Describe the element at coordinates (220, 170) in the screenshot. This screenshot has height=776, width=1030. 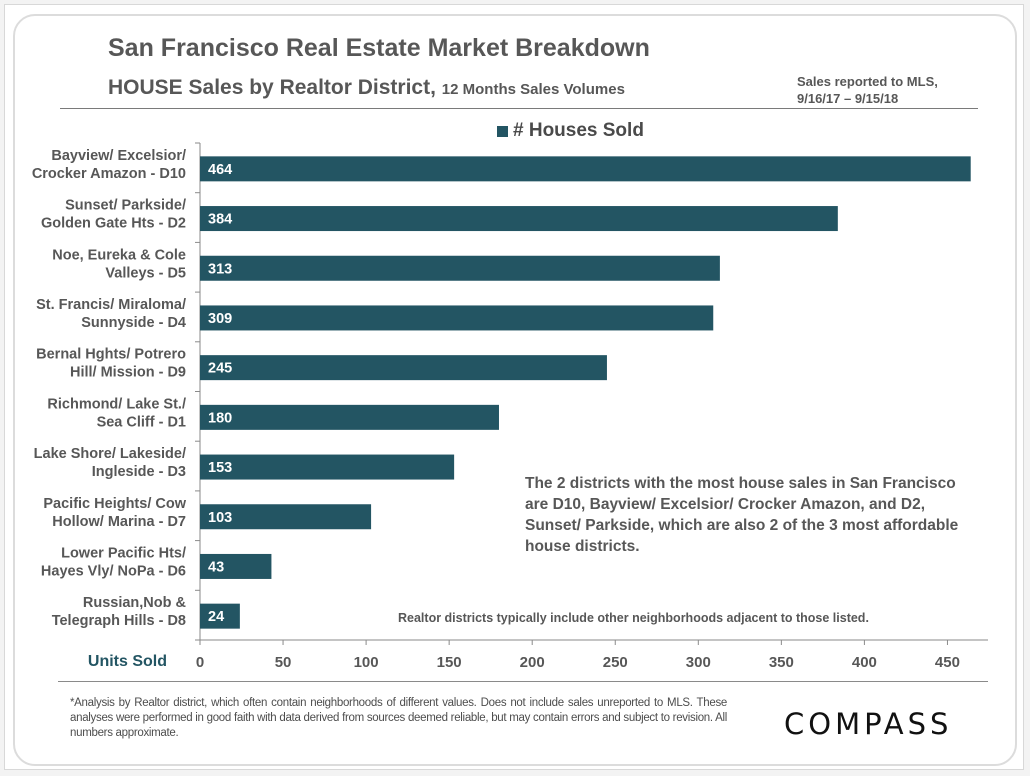
I see `bar-data-label: 464` at that location.